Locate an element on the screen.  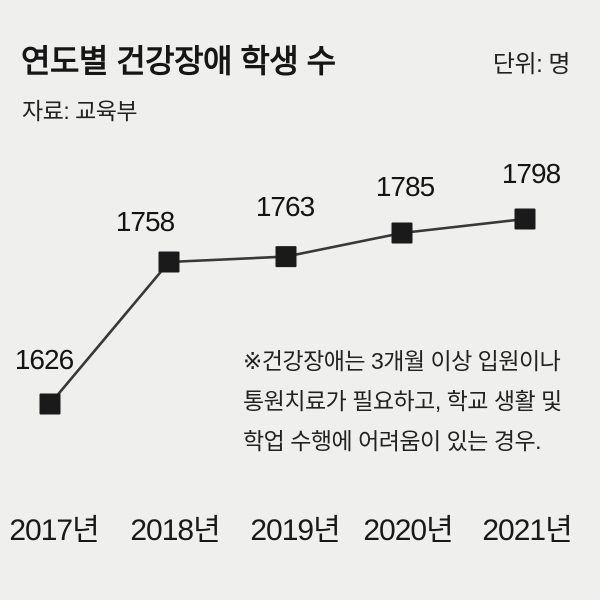
footnote-line-2: 통원치료가 필요하고, 학교 생활 및 is located at coordinates (402, 401).